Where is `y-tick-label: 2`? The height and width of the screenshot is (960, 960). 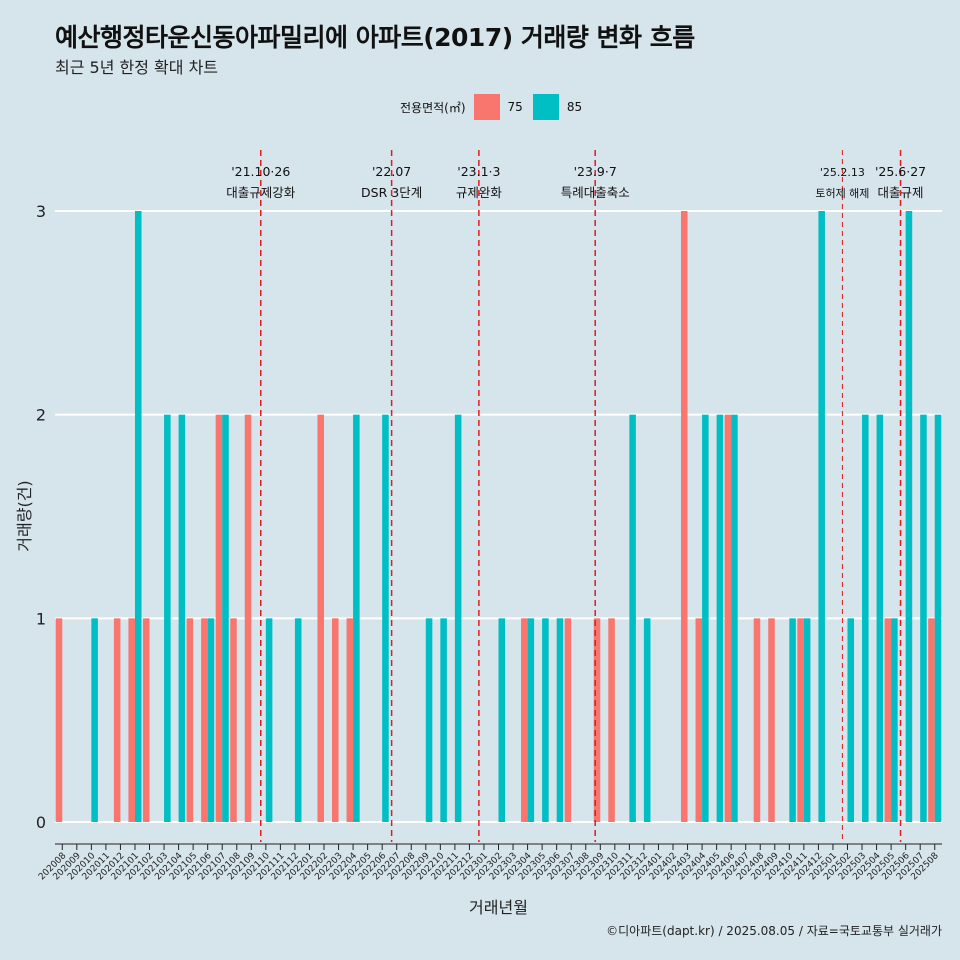 y-tick-label: 2 is located at coordinates (41, 415).